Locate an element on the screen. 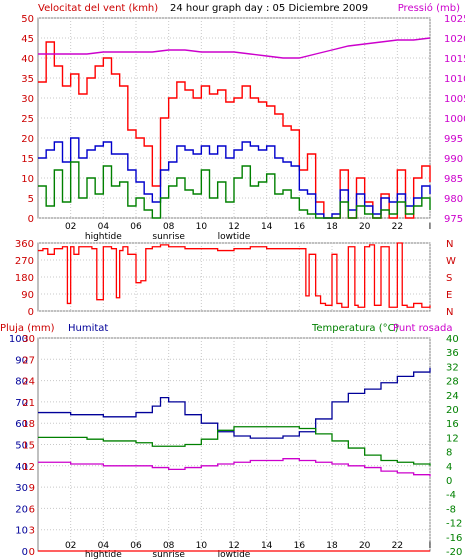 This screenshot has width=465, height=559. atmos-xtick-label: 08 is located at coordinates (169, 546).